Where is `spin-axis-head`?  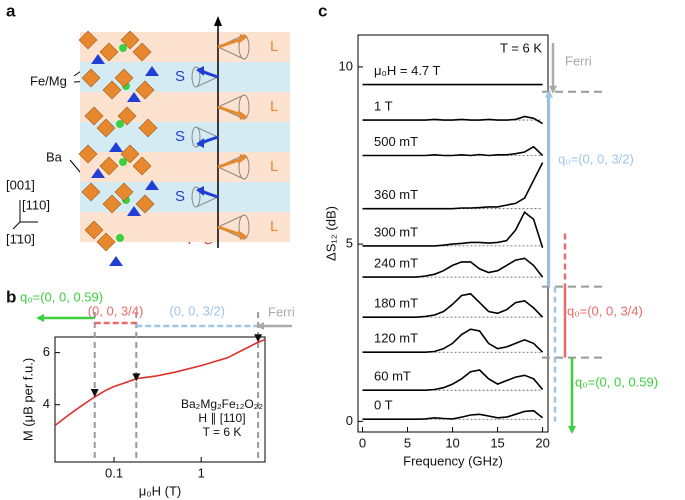 spin-axis-head is located at coordinates (218, 21).